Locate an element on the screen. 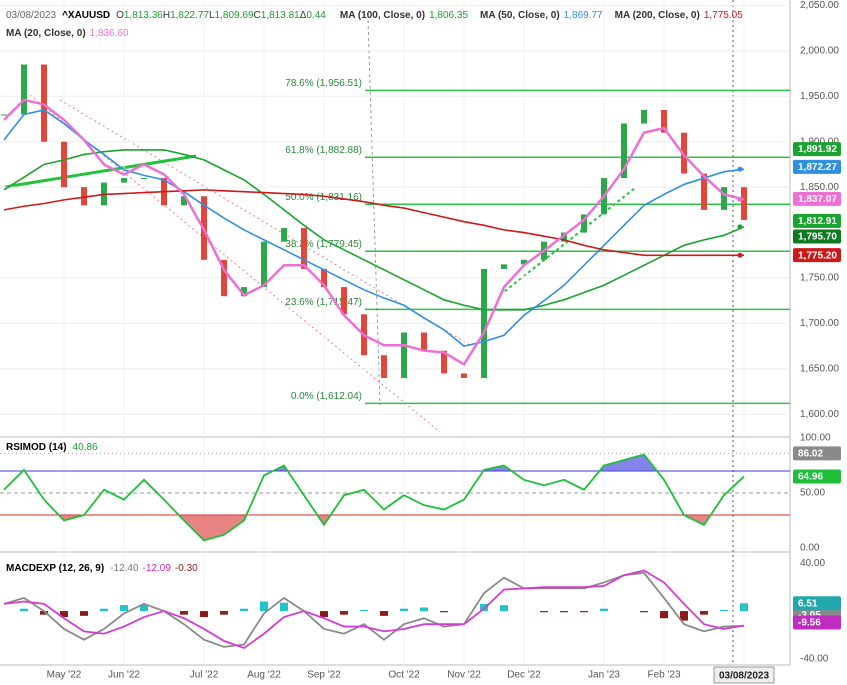 The image size is (847, 685). price-badge-label: -3.05 is located at coordinates (809, 615).